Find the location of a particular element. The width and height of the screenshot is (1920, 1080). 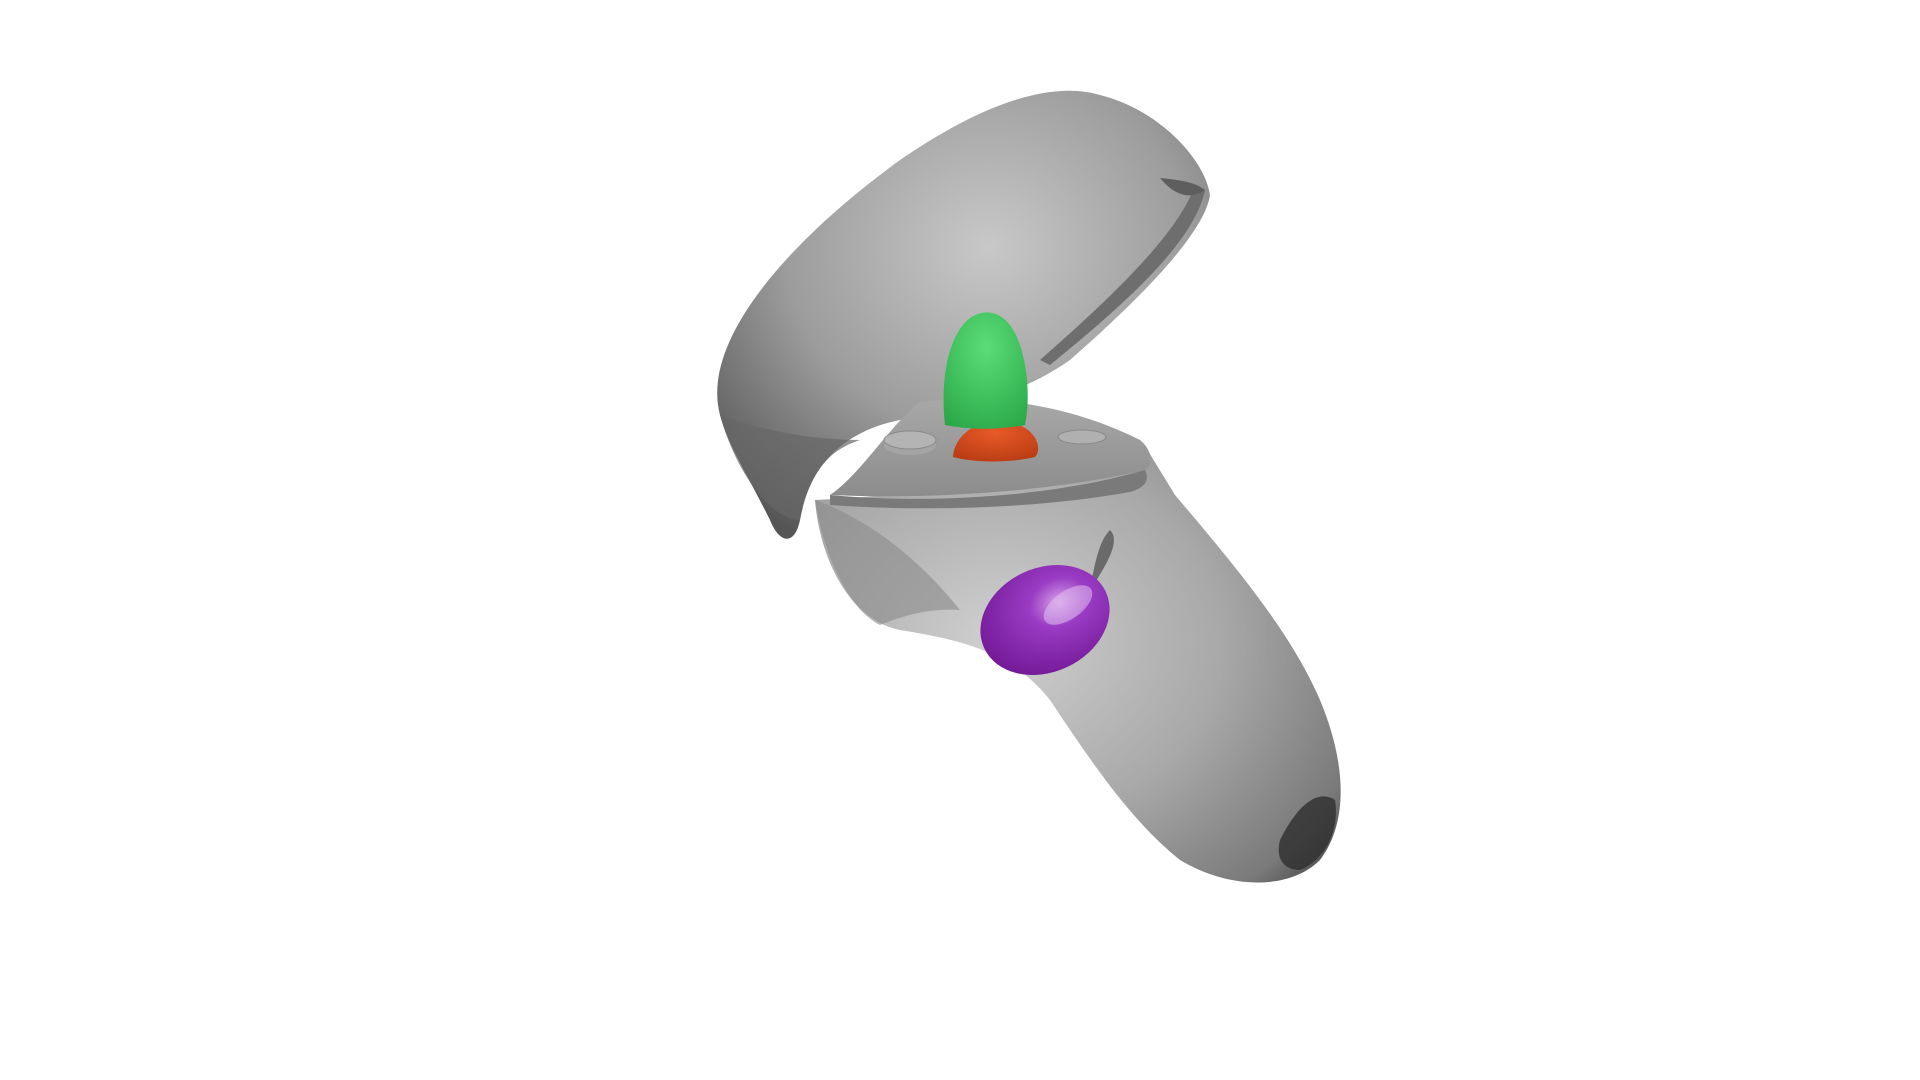

tracking-ring is located at coordinates (963, 314).